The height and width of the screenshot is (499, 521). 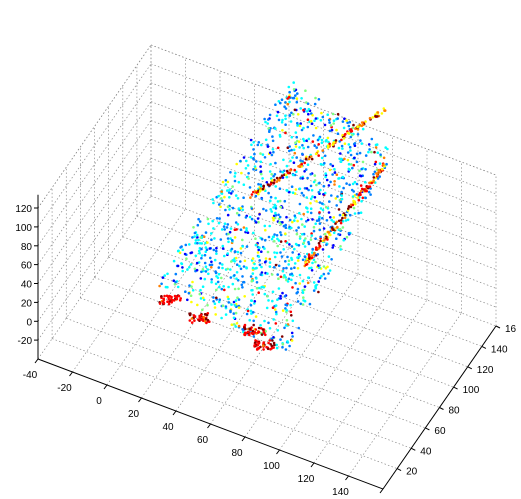 What do you see at coordinates (412, 472) in the screenshot?
I see `y-tick-label: 20` at bounding box center [412, 472].